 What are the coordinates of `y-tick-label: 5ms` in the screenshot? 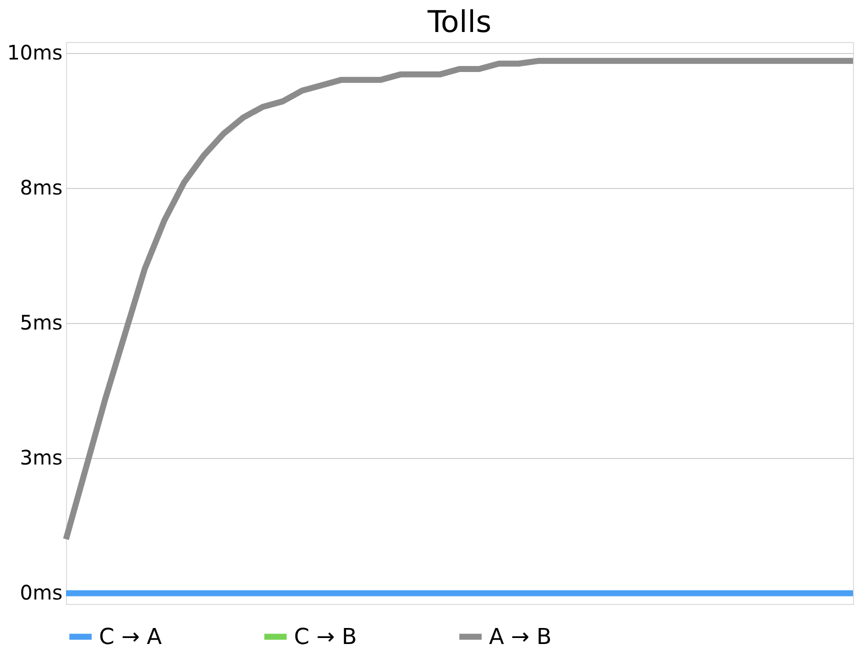 It's located at (41, 322).